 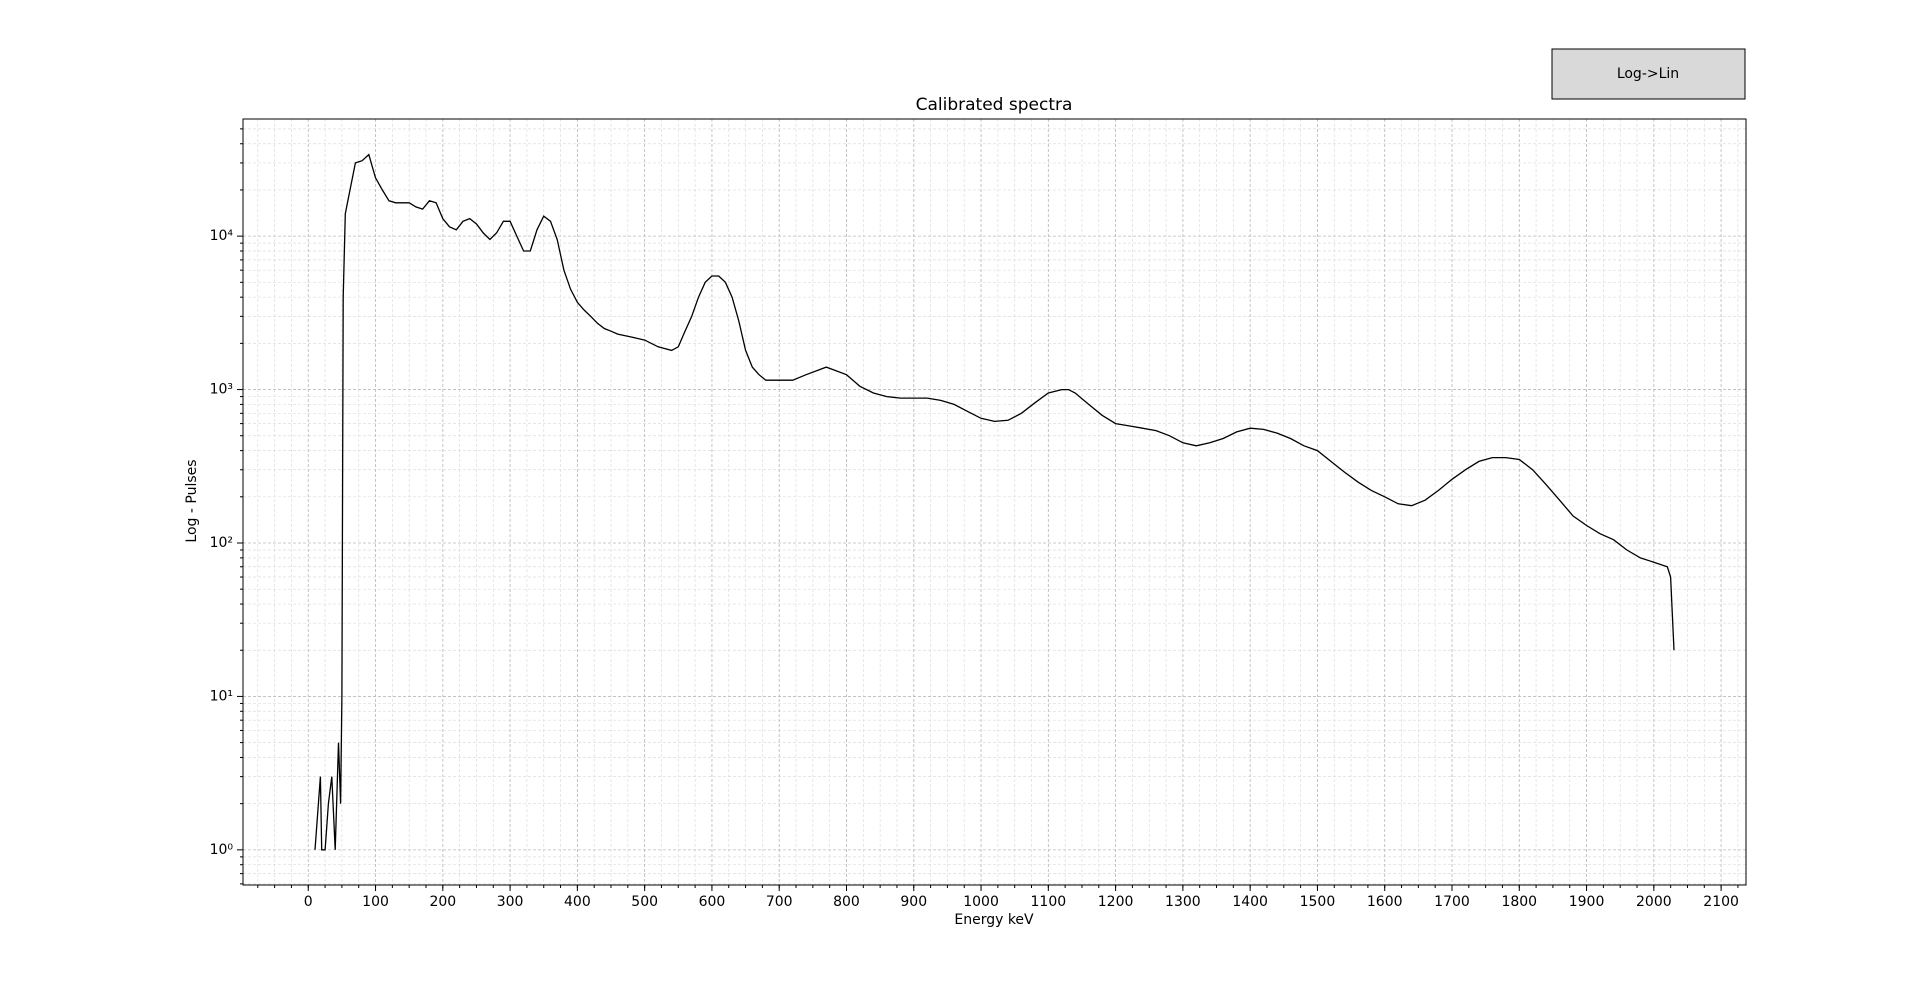 What do you see at coordinates (779, 902) in the screenshot?
I see `x-tick-label: 700` at bounding box center [779, 902].